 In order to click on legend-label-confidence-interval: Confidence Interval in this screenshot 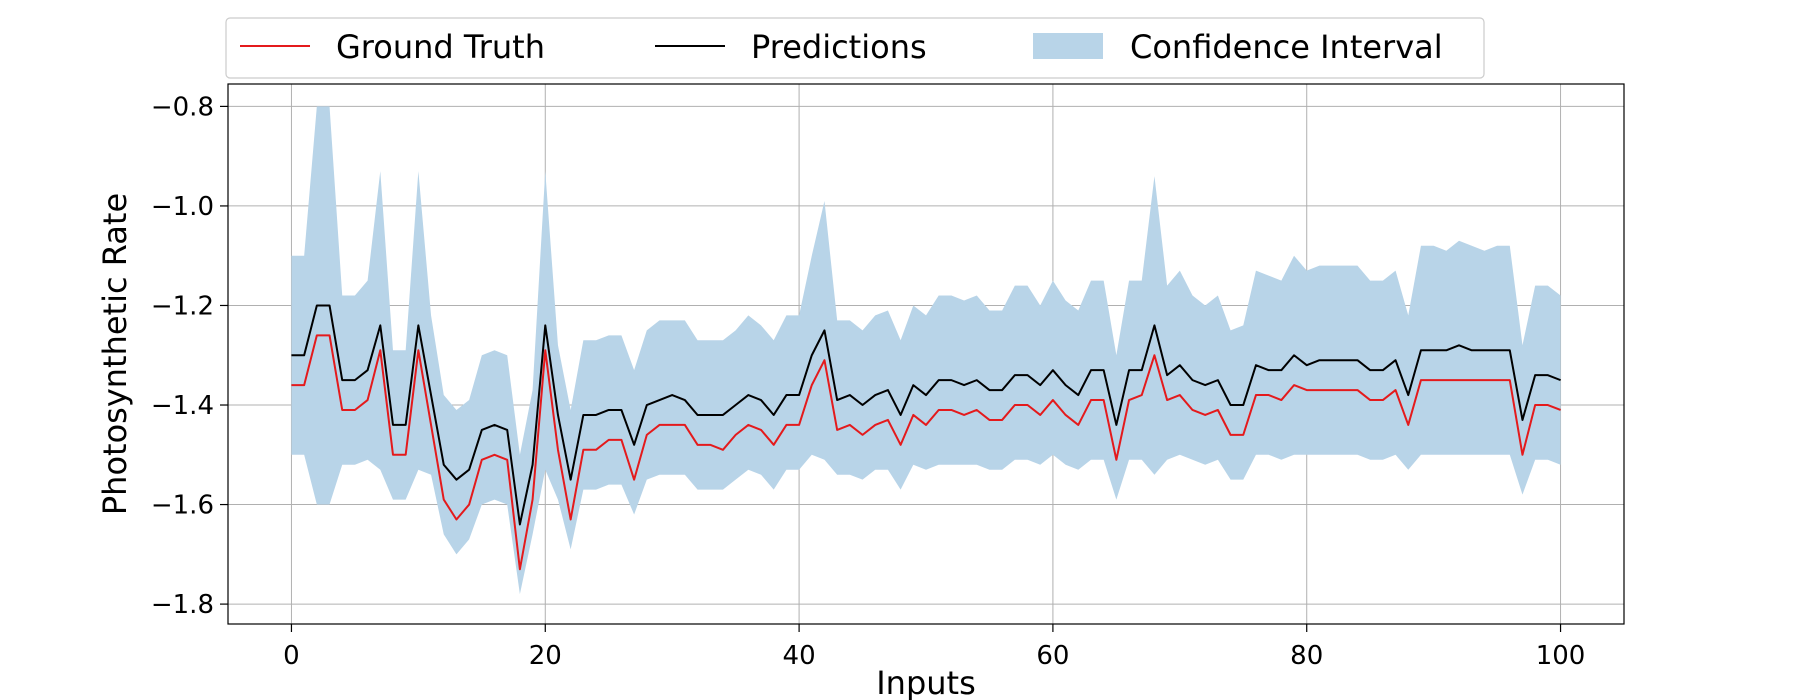, I will do `click(1286, 47)`.